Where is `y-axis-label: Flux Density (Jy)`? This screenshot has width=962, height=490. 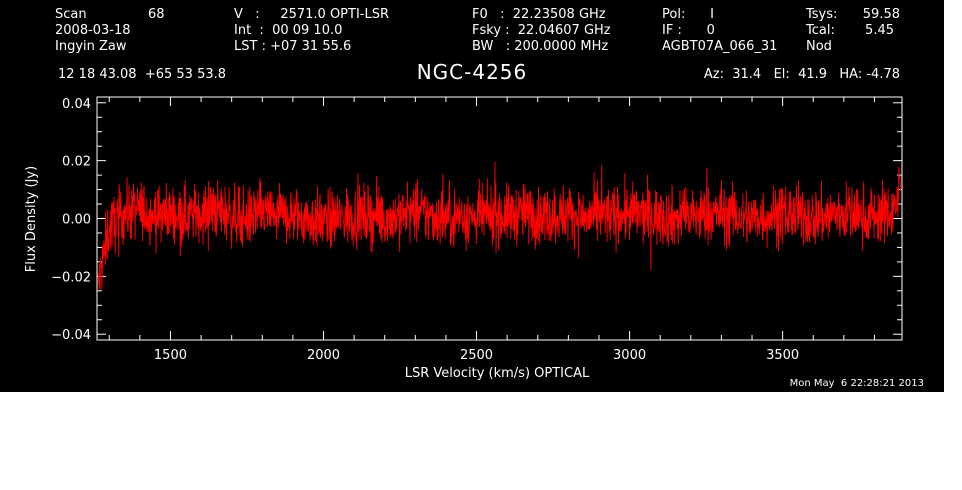
y-axis-label: Flux Density (Jy) is located at coordinates (31, 219).